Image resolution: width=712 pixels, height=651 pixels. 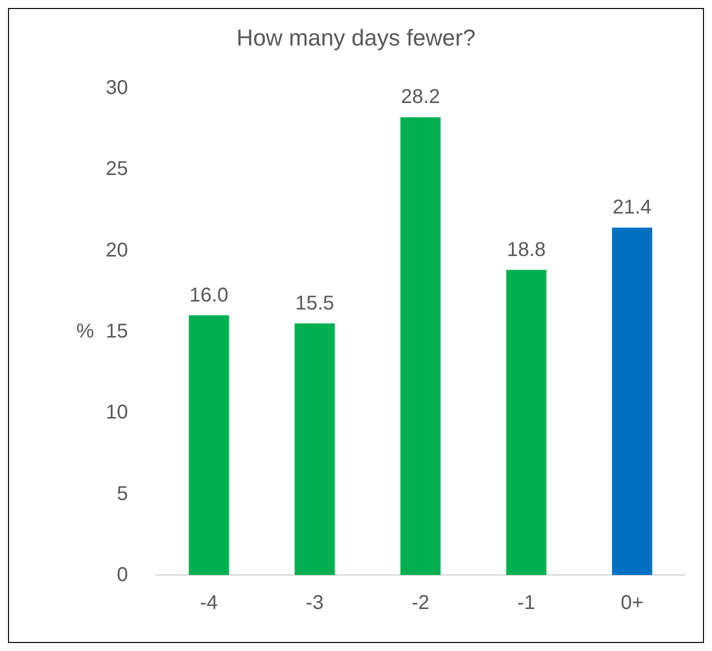 What do you see at coordinates (315, 603) in the screenshot?
I see `x-tick-label: -3` at bounding box center [315, 603].